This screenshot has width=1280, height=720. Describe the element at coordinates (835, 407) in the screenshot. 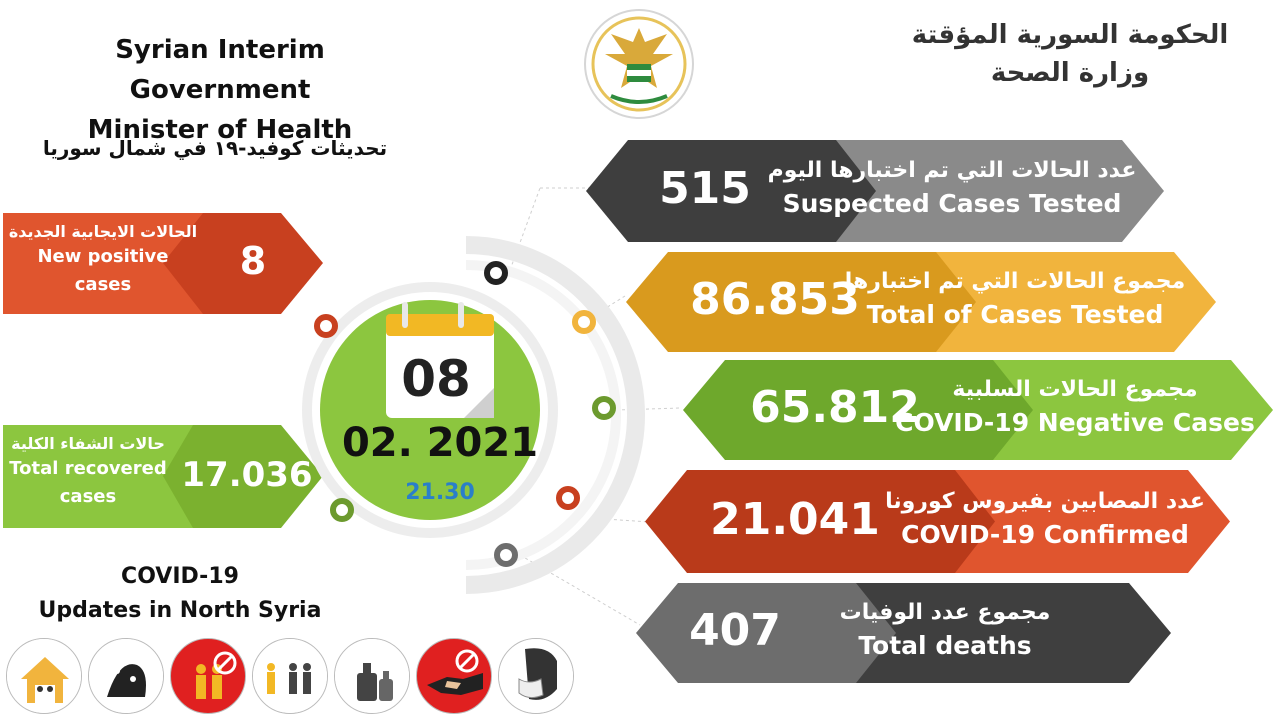

I see `banner-value: 65.812` at that location.